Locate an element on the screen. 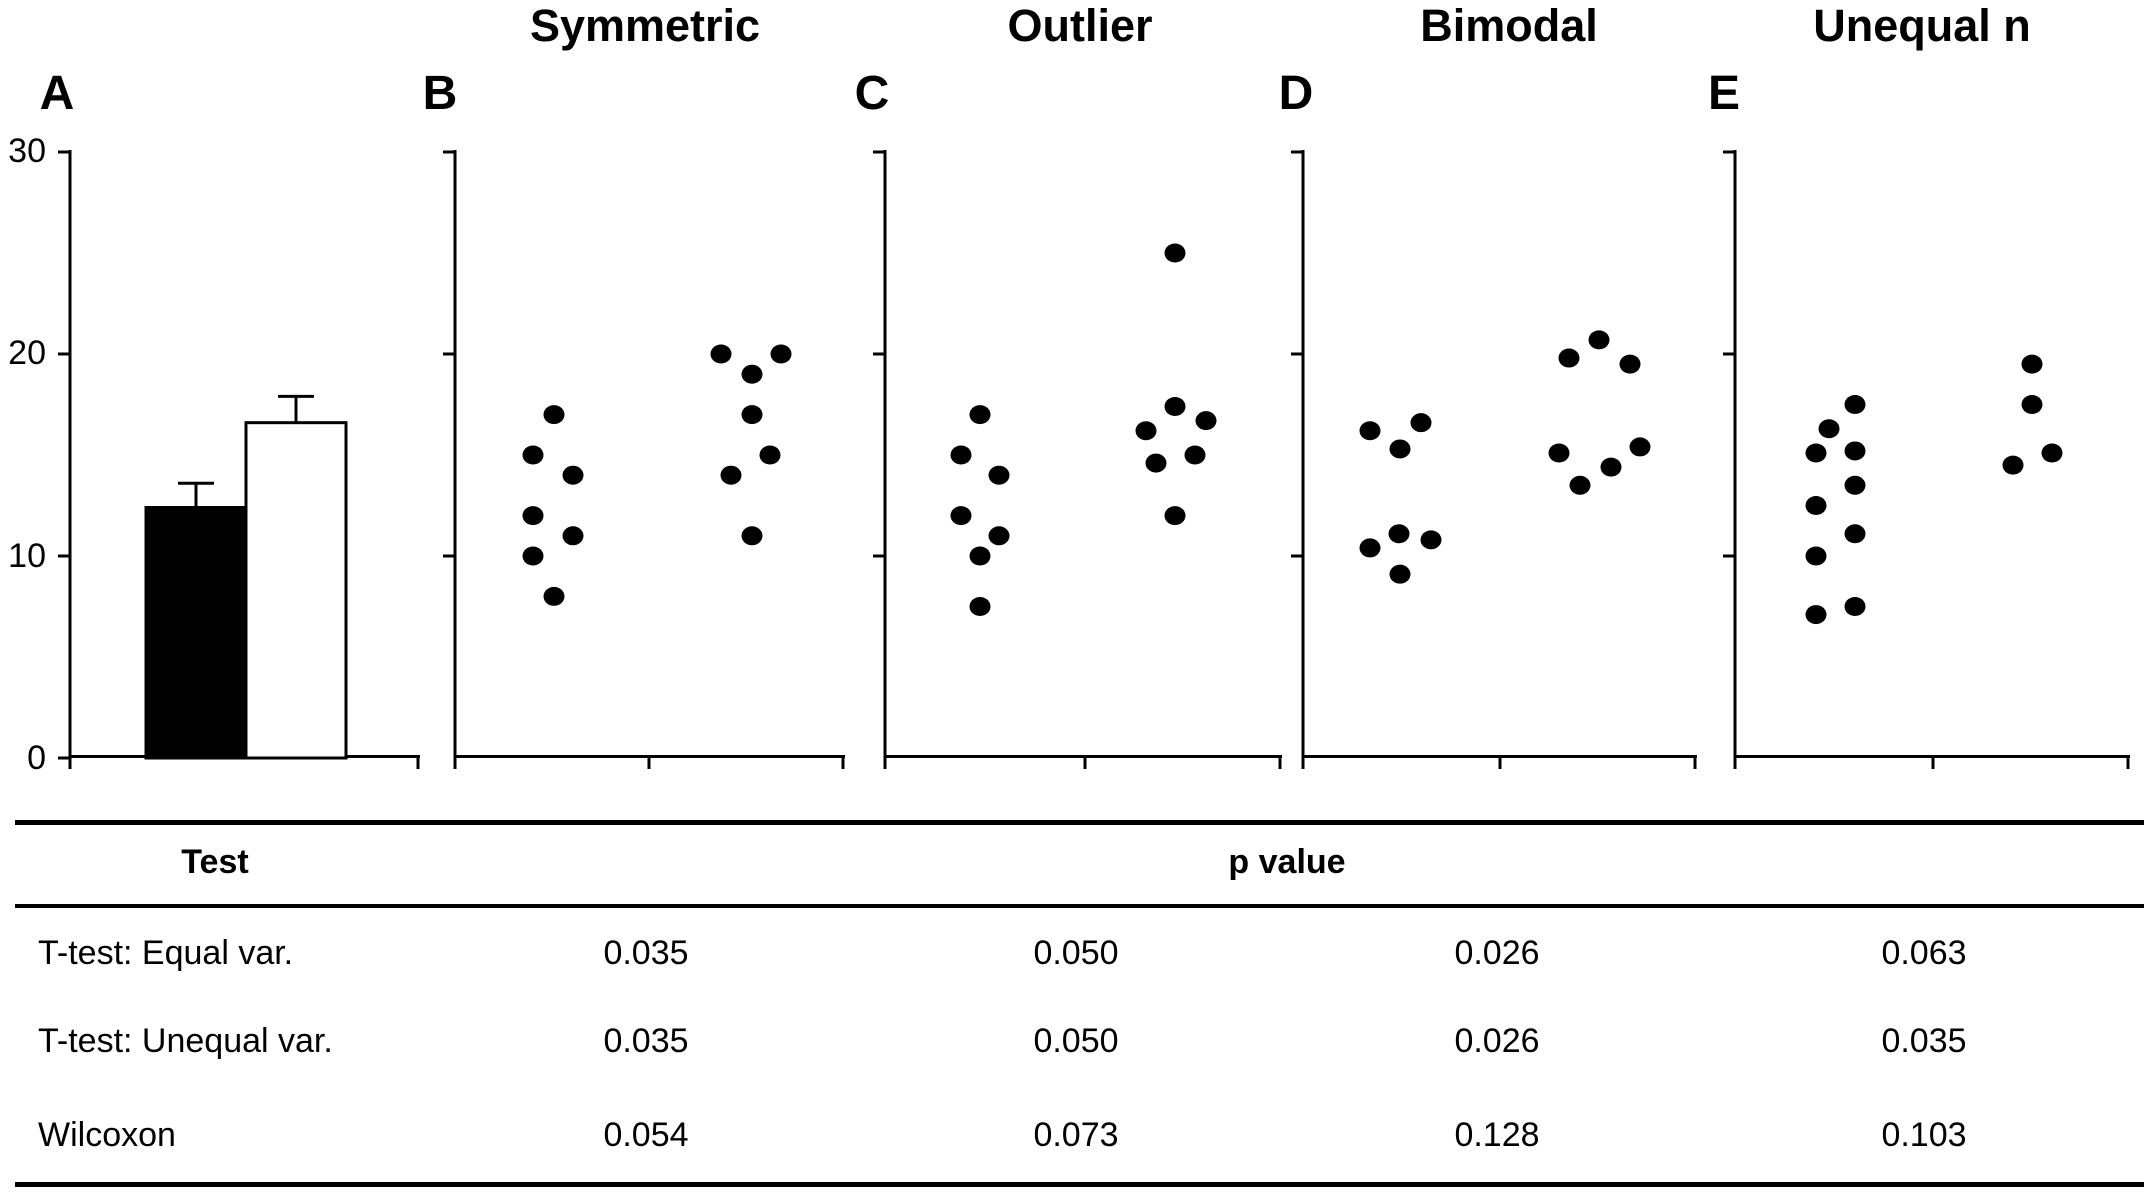 This screenshot has height=1199, width=2144. table-row: Wilcoxon 0.054 0.073 0.128 0.103 is located at coordinates (1072, 1135).